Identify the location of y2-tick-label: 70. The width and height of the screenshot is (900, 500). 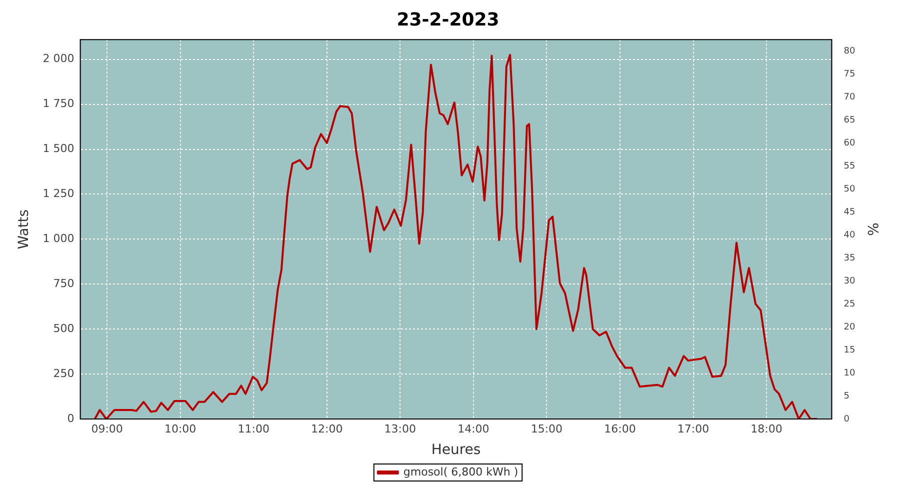
(850, 97).